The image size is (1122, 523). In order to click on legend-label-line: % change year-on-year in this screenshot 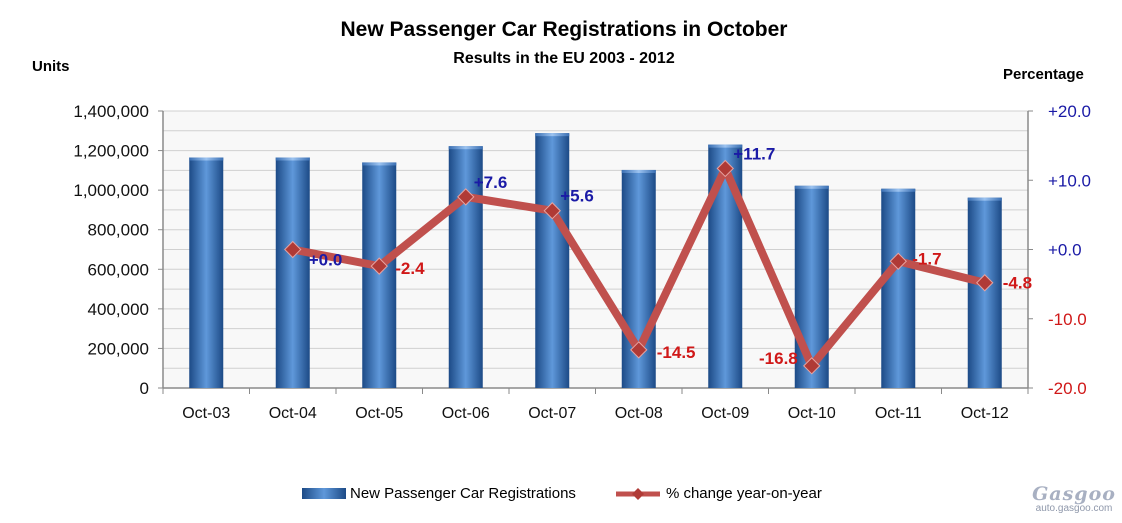, I will do `click(743, 493)`.